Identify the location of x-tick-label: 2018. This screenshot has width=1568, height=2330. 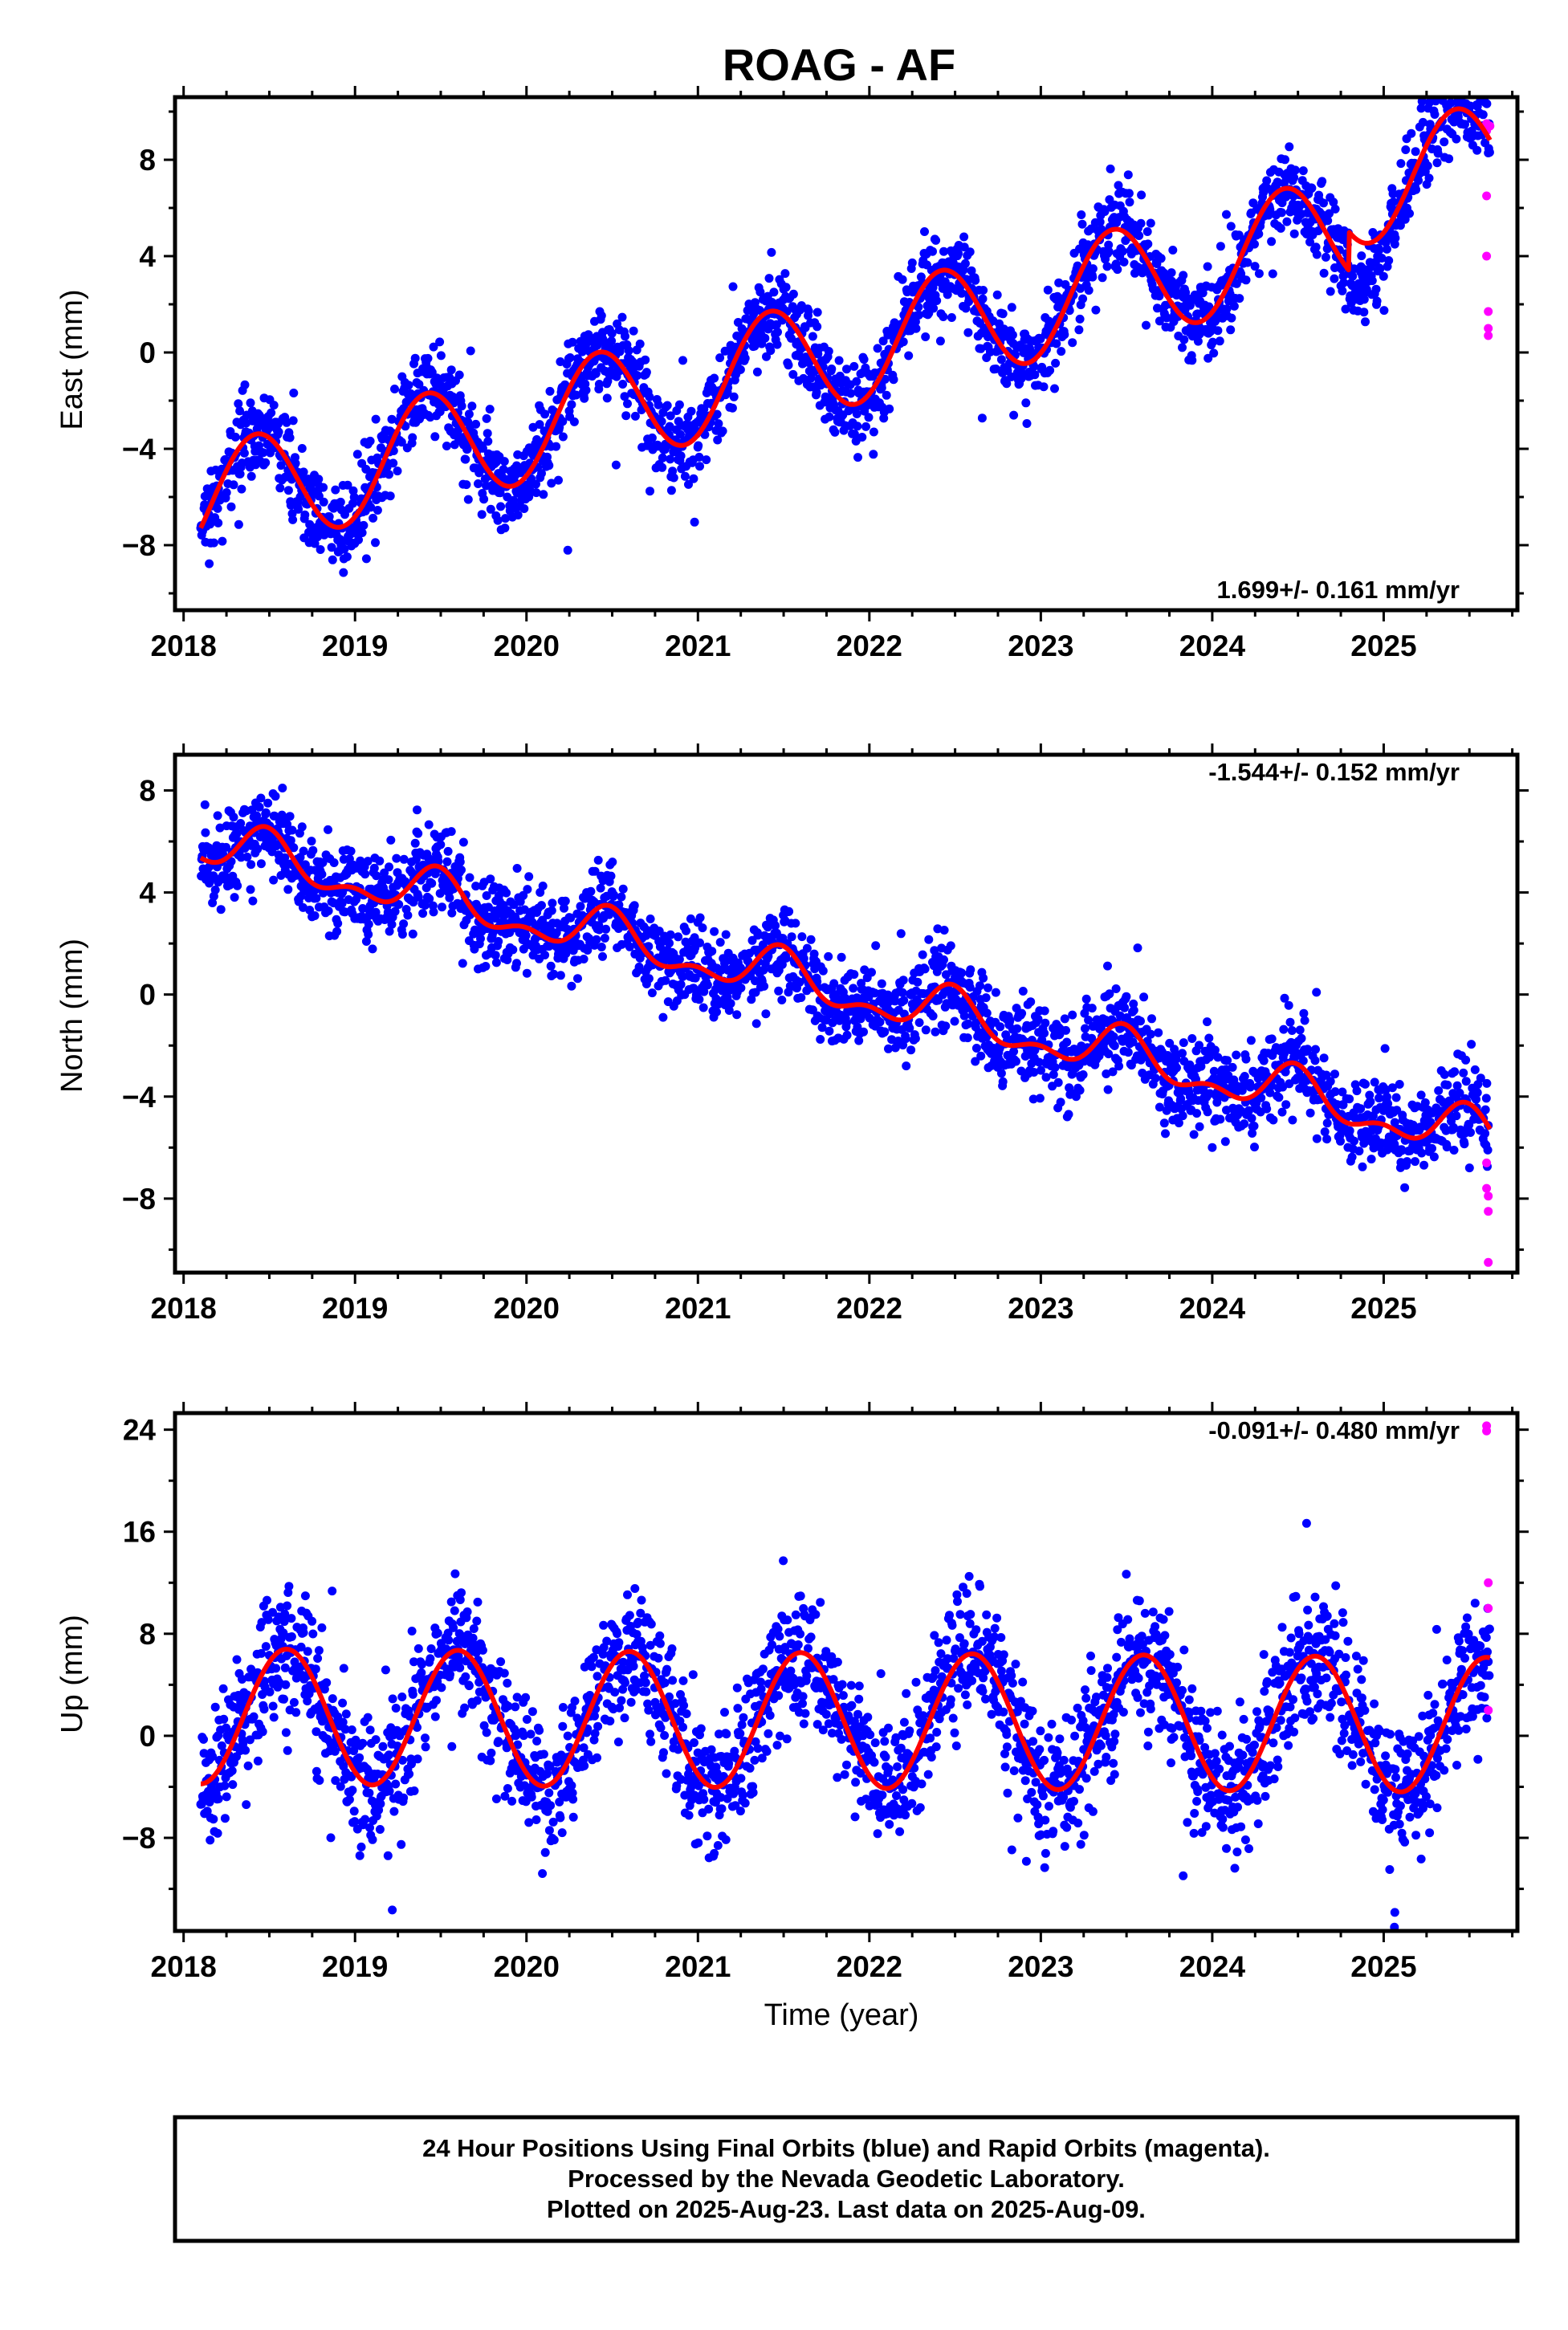
(184, 645).